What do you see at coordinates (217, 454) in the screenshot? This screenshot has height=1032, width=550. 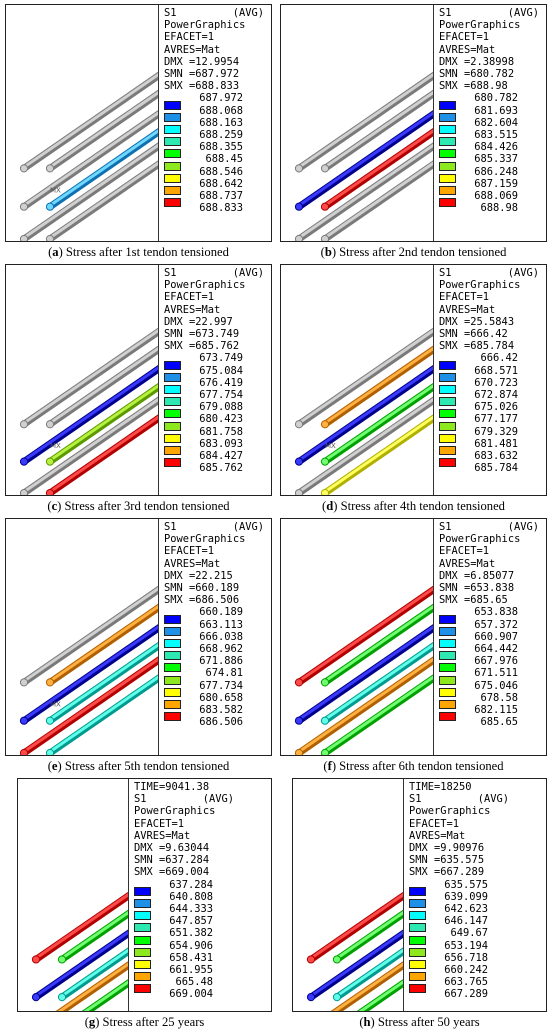 I see `contour-level: 684.427` at bounding box center [217, 454].